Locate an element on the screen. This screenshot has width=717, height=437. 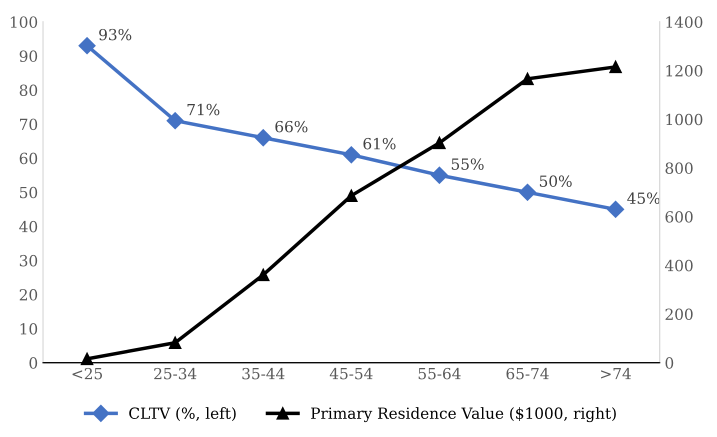
data-label: 71% is located at coordinates (204, 110).